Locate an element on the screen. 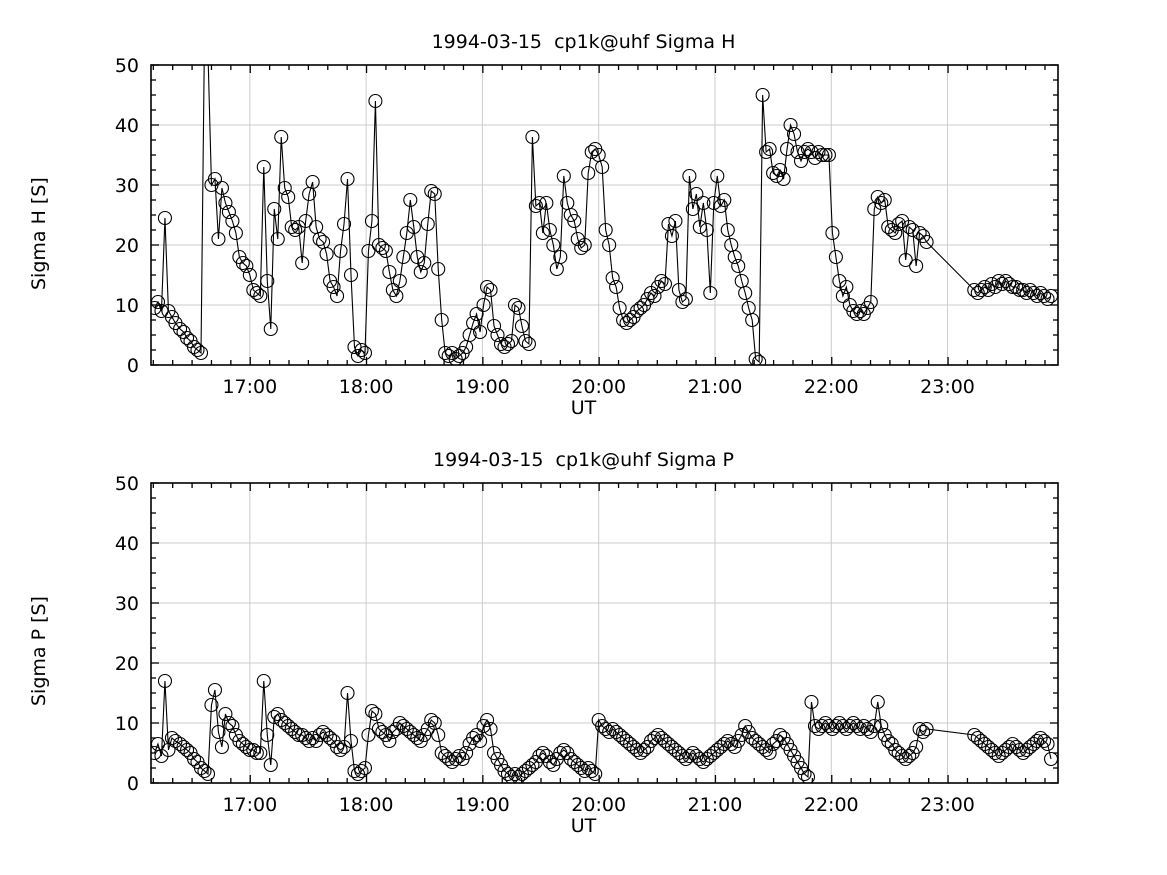 The image size is (1167, 875). chart-title-sigma-h: 1994-03-15 cp1k@uhf Sigma H is located at coordinates (583, 42).